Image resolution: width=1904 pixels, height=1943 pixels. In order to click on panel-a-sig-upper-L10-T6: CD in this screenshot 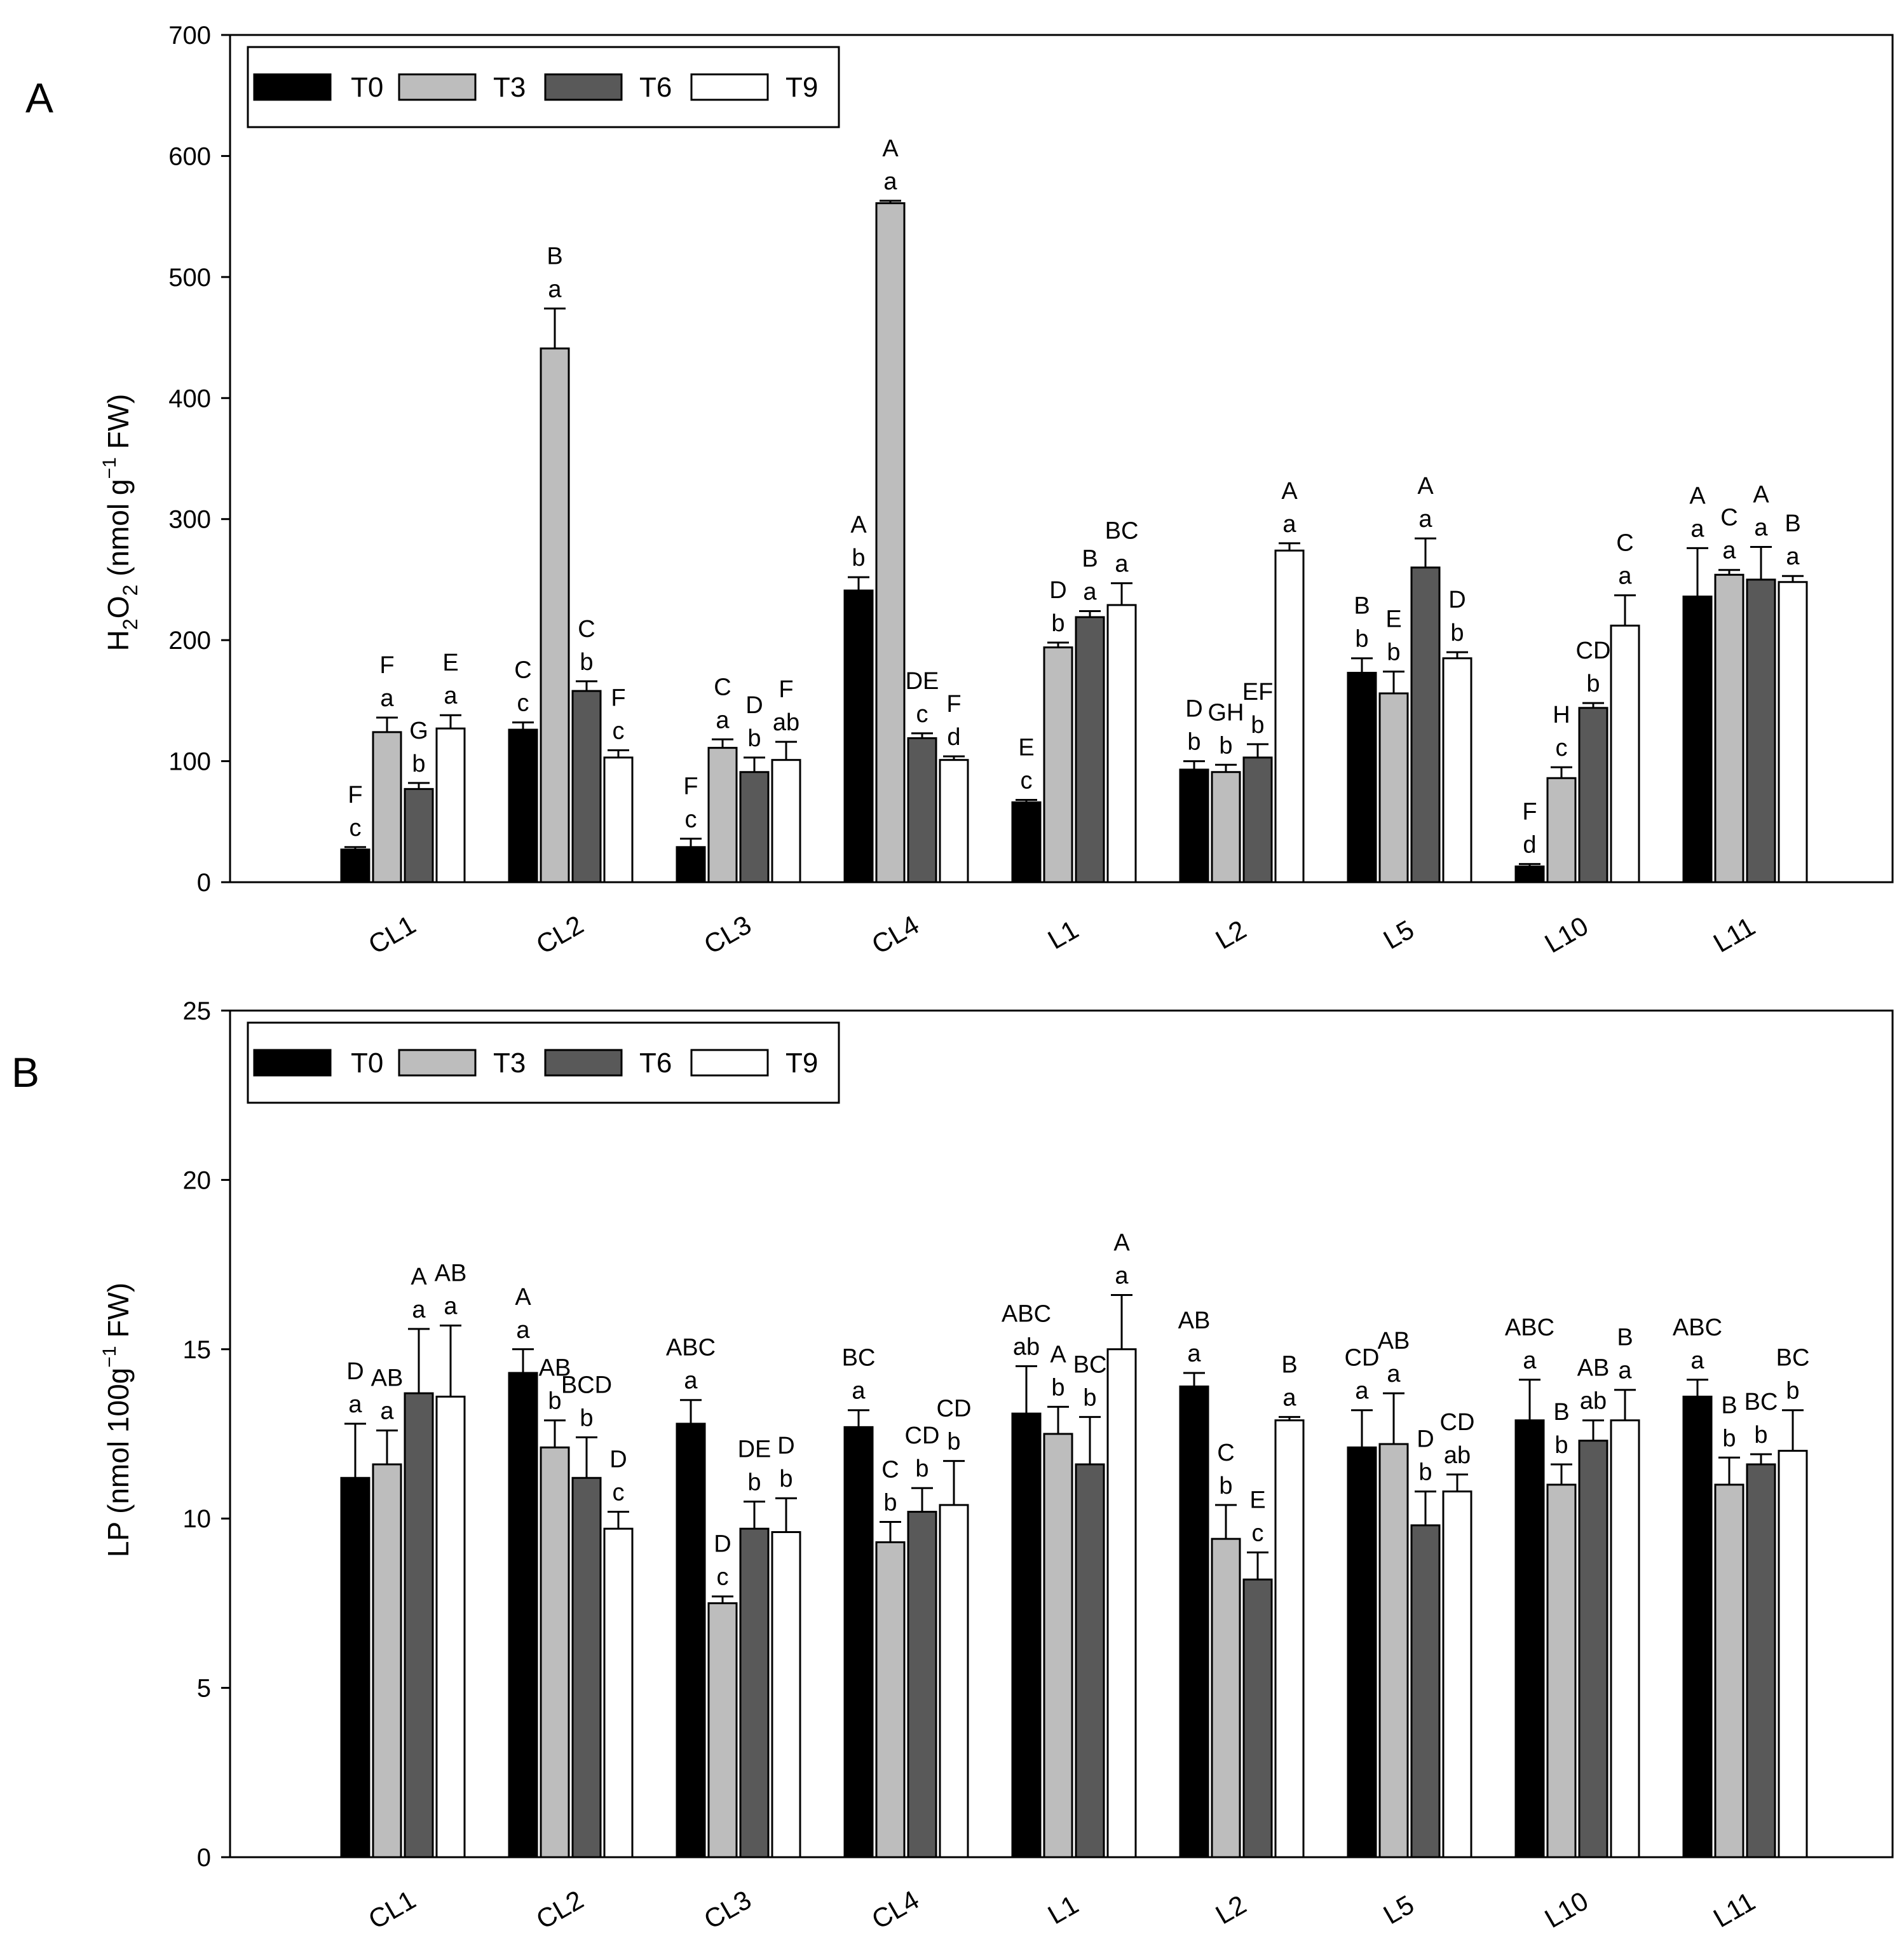, I will do `click(1593, 650)`.